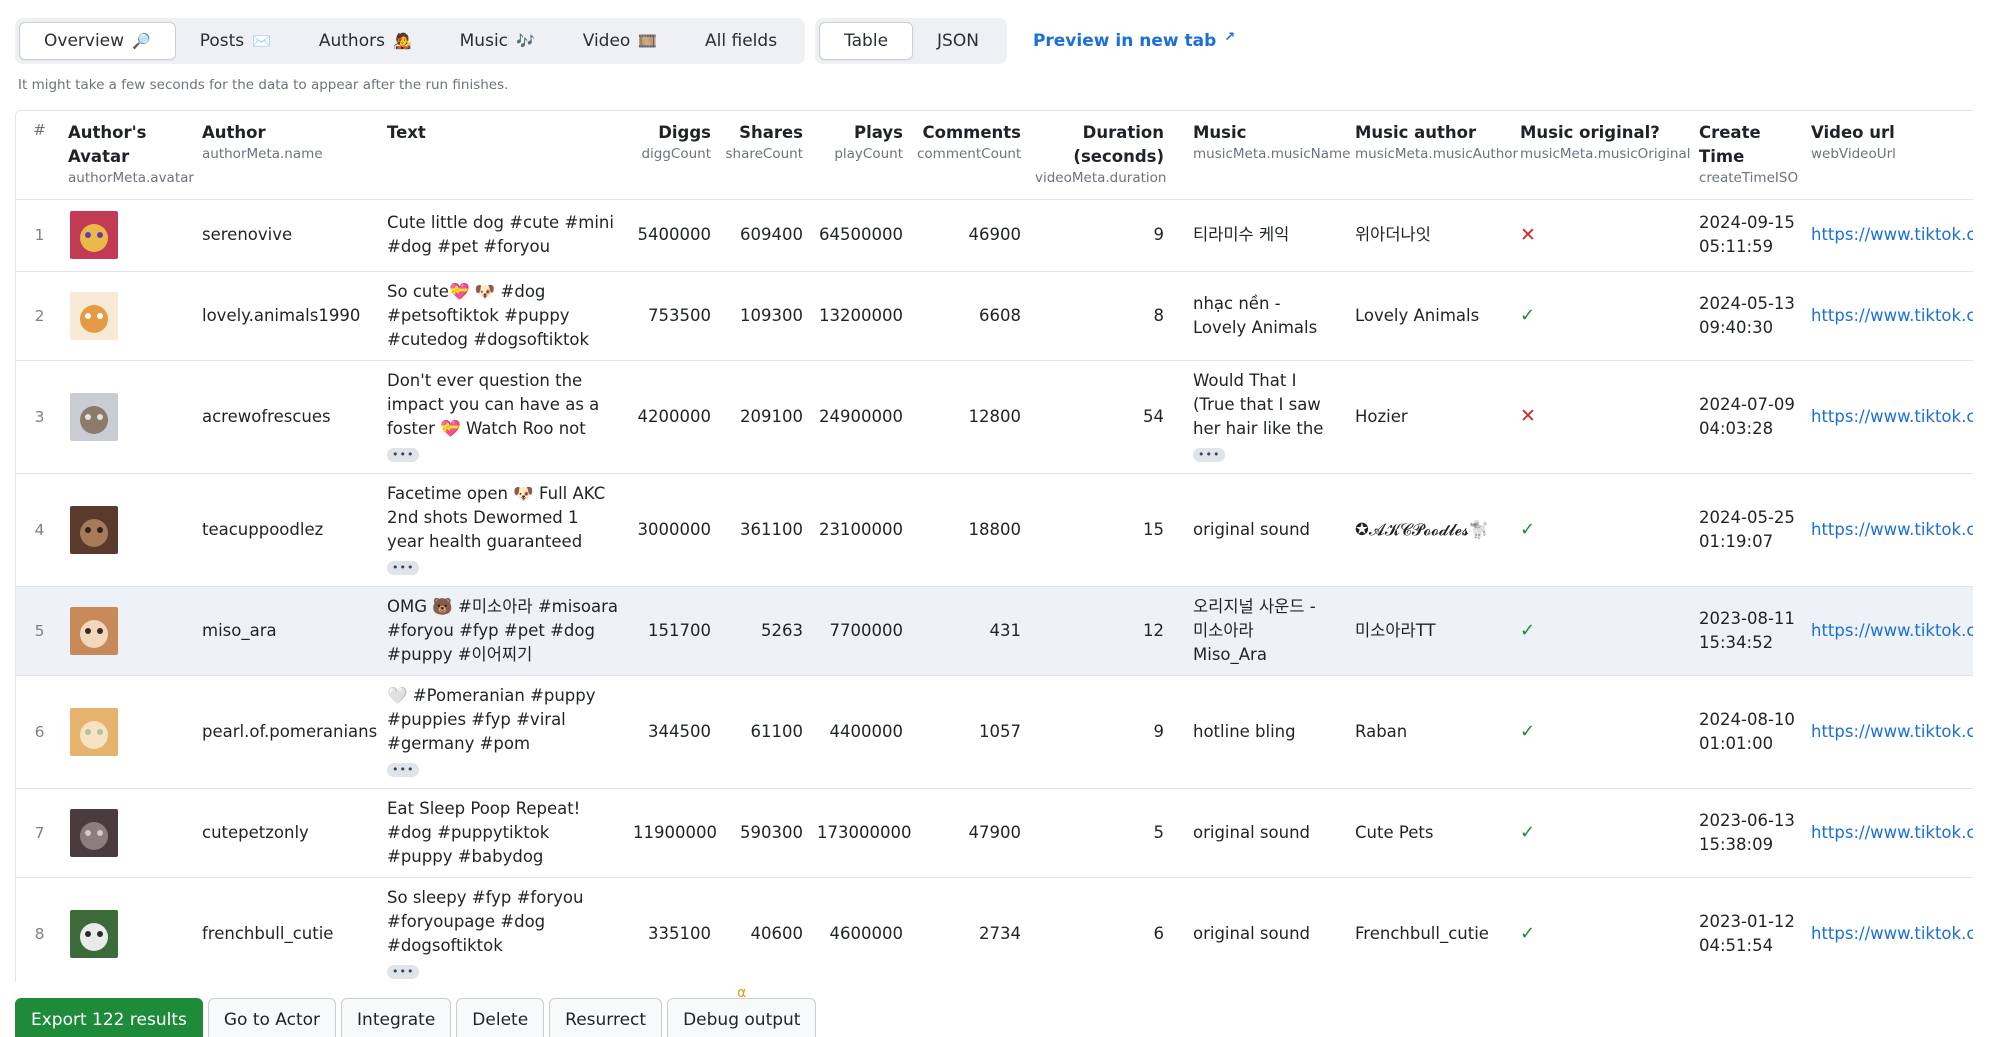 The height and width of the screenshot is (1037, 2000). I want to click on tab-label: Posts, so click(222, 41).